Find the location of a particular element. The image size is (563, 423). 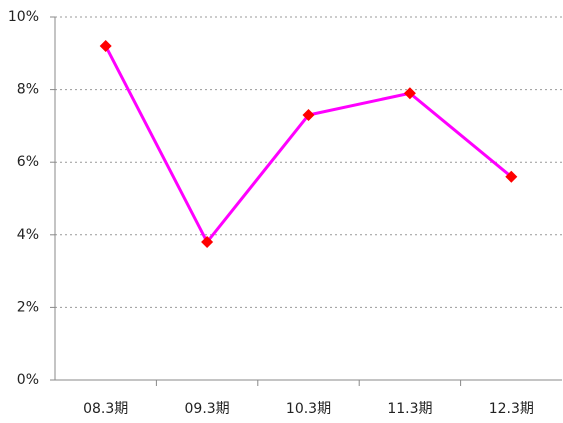

y-tick-label: 4% is located at coordinates (28, 235).